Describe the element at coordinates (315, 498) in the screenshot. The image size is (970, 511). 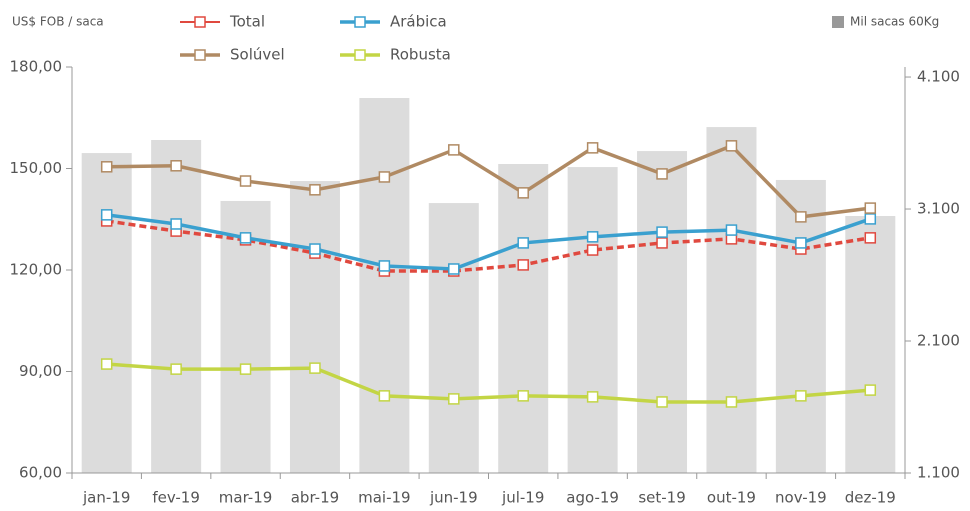
I see `x-tick-label: abr-19` at that location.